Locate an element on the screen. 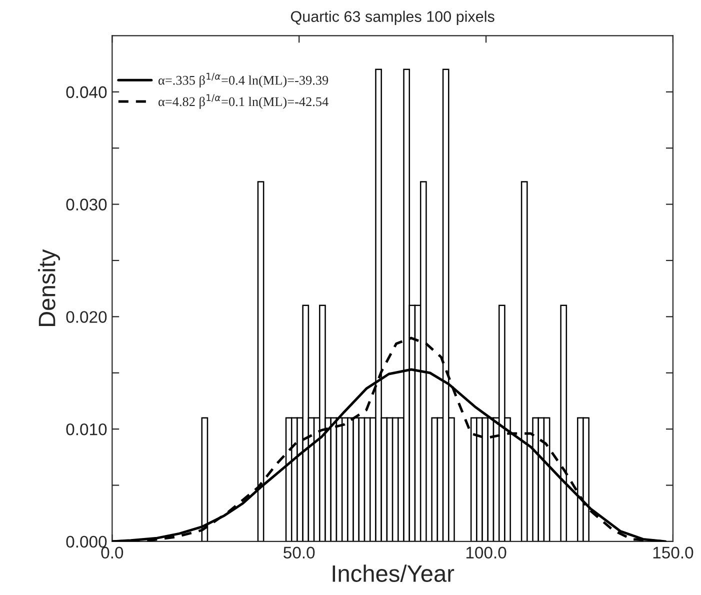  y-tick-label: 0.020 is located at coordinates (86, 317).